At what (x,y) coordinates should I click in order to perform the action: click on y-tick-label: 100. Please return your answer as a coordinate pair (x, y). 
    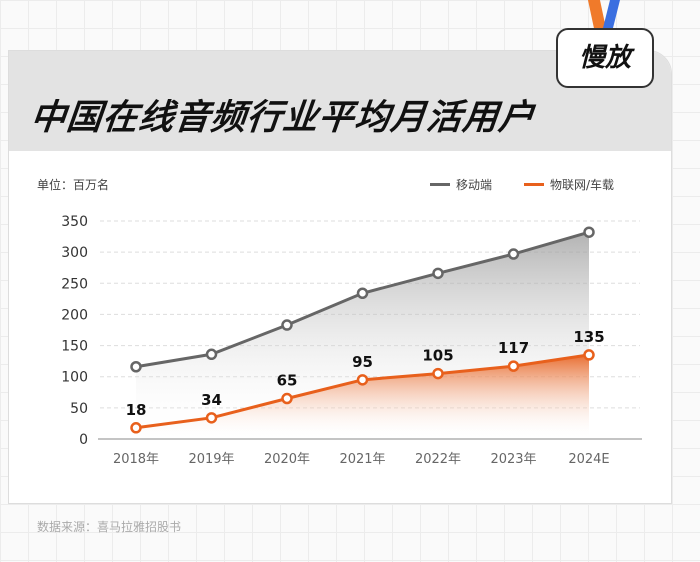
    Looking at the image, I should click on (74, 378).